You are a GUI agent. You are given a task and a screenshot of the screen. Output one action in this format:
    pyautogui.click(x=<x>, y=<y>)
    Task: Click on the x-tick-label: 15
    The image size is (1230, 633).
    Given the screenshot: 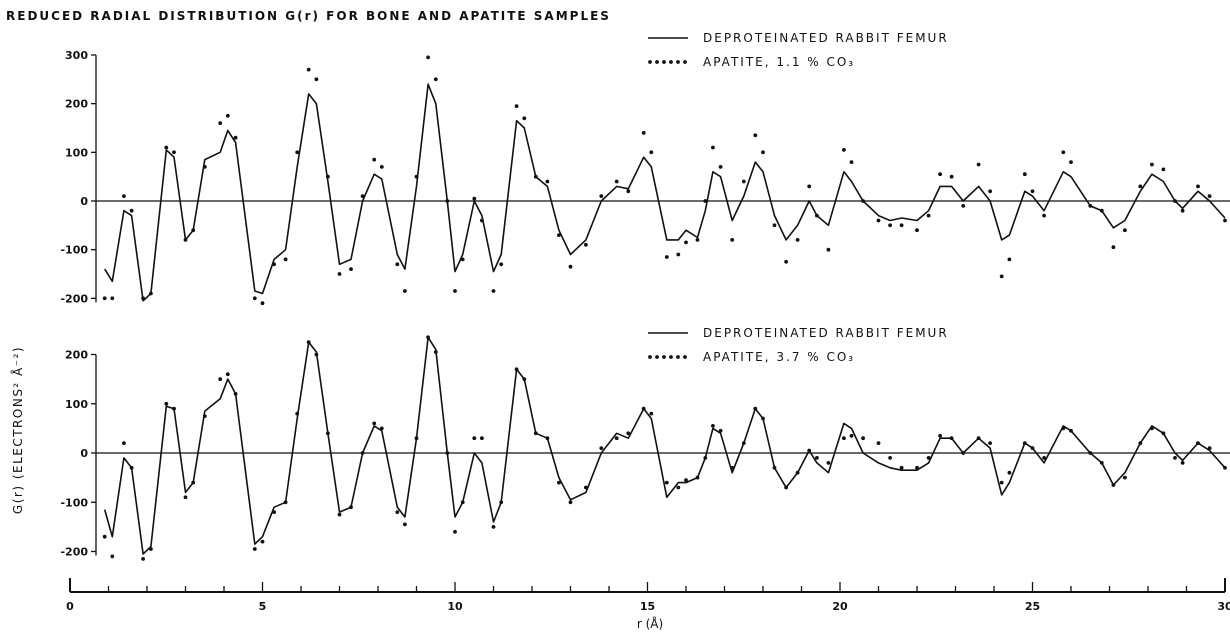 What is the action you would take?
    pyautogui.click(x=647, y=606)
    